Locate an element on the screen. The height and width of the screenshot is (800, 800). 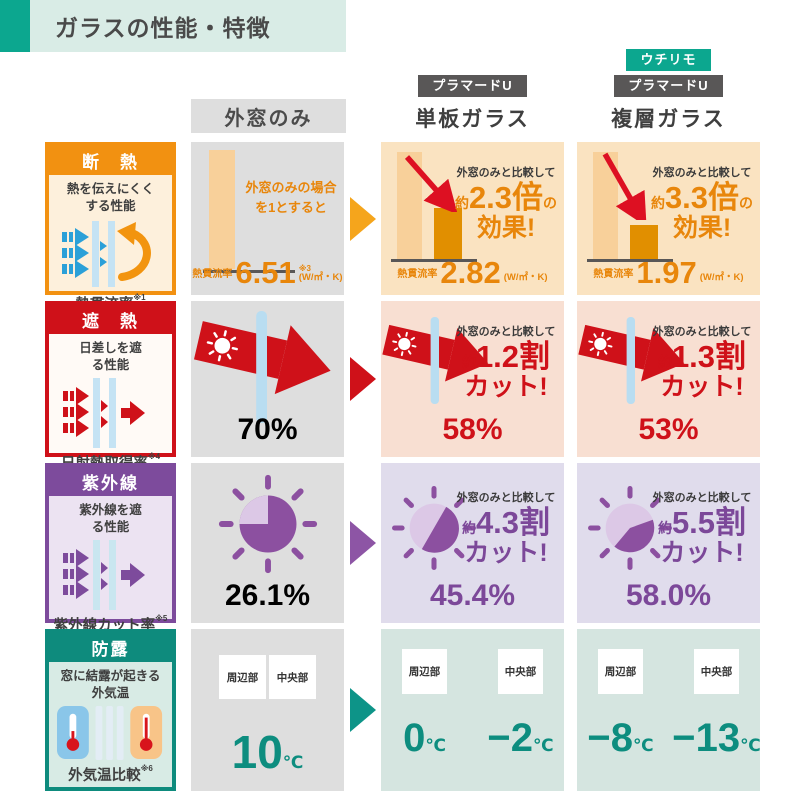
column-header-single-label: 単板ガラス is located at coordinates (472, 119).